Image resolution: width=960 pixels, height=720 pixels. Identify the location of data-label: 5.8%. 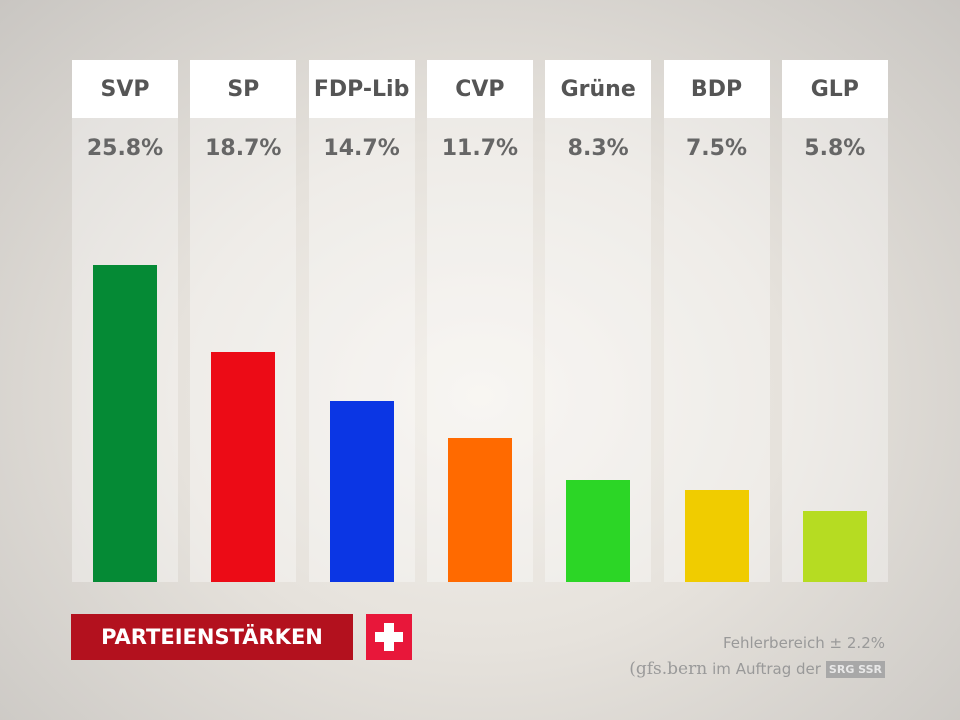
(835, 148).